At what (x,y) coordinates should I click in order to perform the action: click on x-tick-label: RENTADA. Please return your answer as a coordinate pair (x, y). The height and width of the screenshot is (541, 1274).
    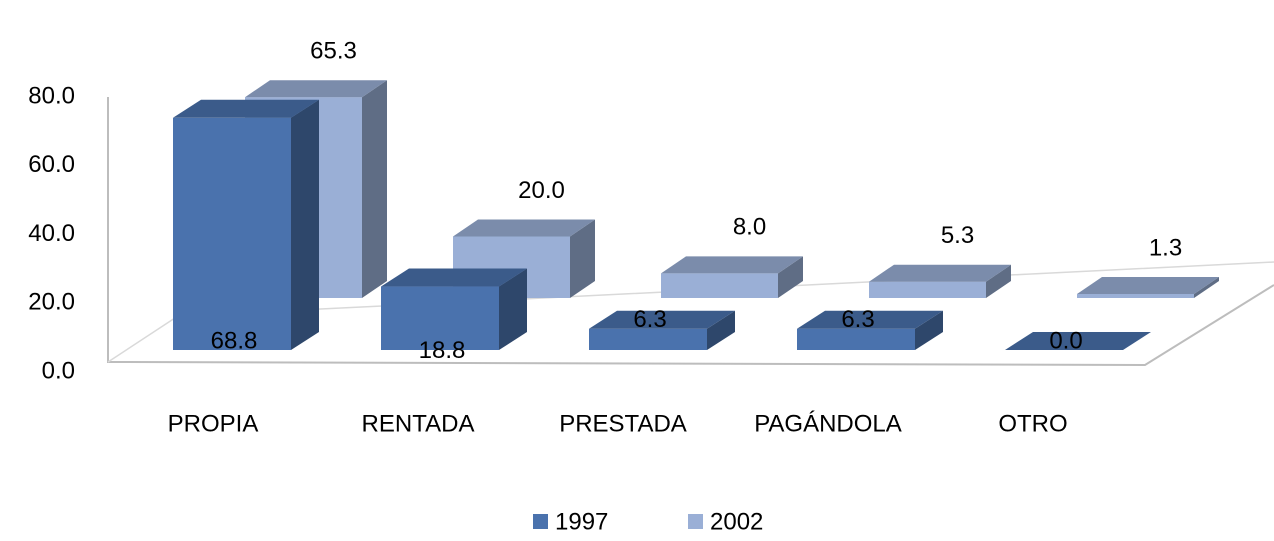
    Looking at the image, I should click on (418, 423).